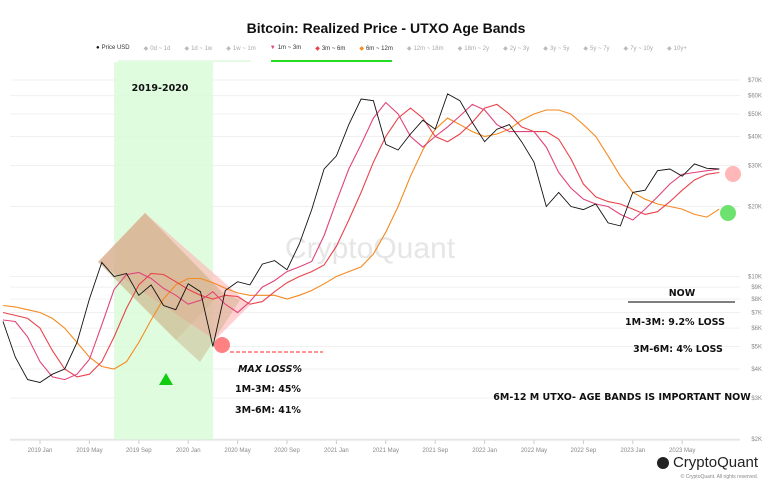  I want to click on y-tick-label: $20K, so click(755, 207).